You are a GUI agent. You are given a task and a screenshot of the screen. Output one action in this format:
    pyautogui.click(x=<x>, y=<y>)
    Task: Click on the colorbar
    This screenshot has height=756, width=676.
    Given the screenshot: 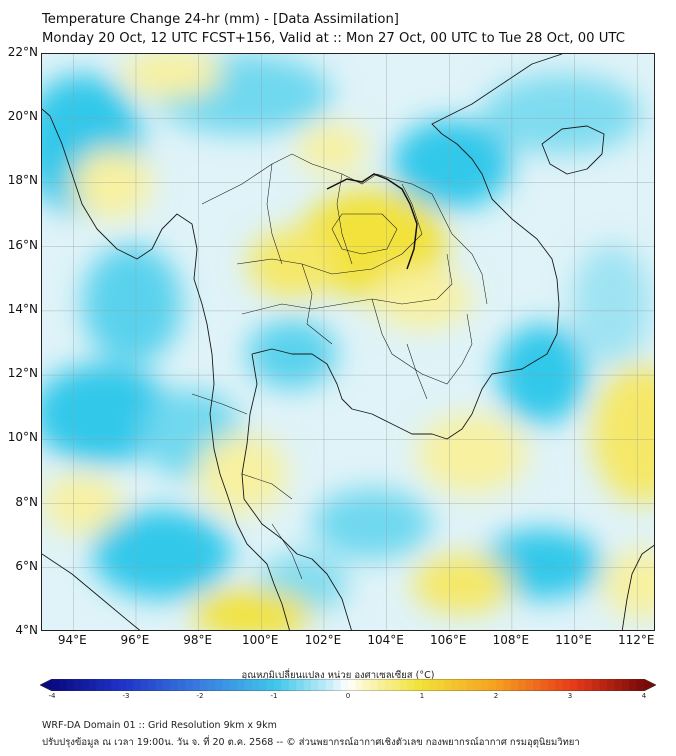 What is the action you would take?
    pyautogui.click(x=348, y=685)
    